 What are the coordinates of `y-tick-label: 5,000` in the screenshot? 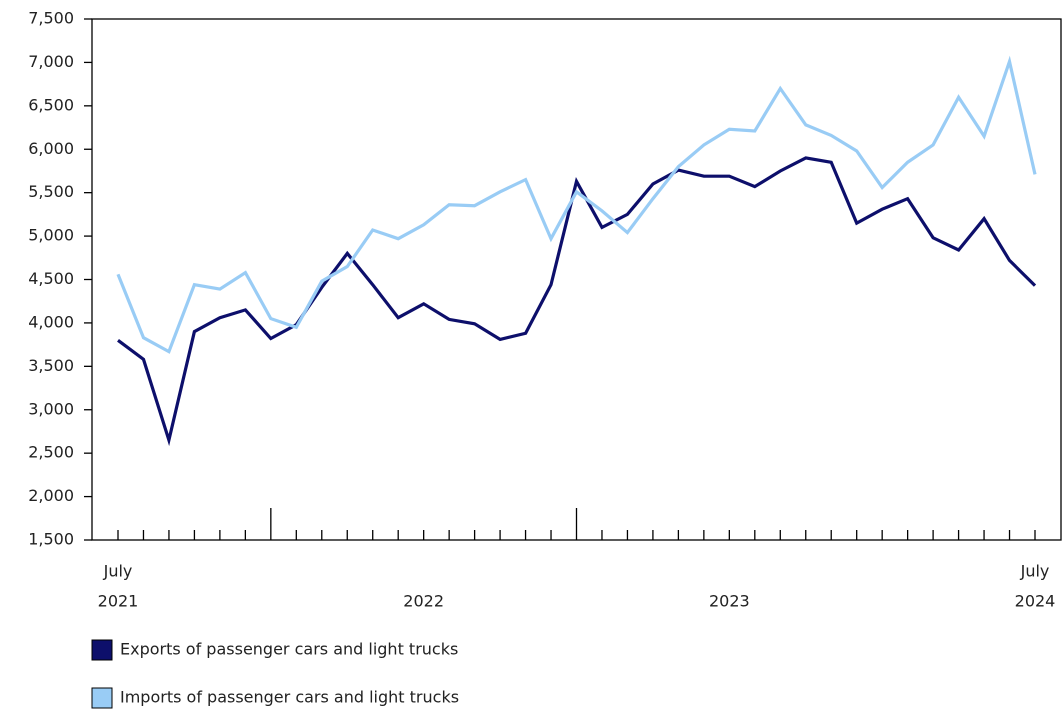 It's located at (51, 235).